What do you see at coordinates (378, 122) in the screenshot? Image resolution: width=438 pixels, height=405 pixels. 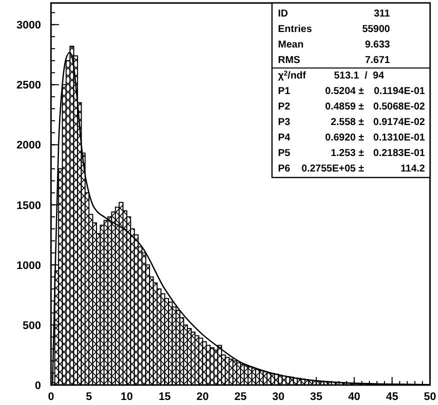 I see `annotation: 2.558 ± 0.9174E-02` at bounding box center [378, 122].